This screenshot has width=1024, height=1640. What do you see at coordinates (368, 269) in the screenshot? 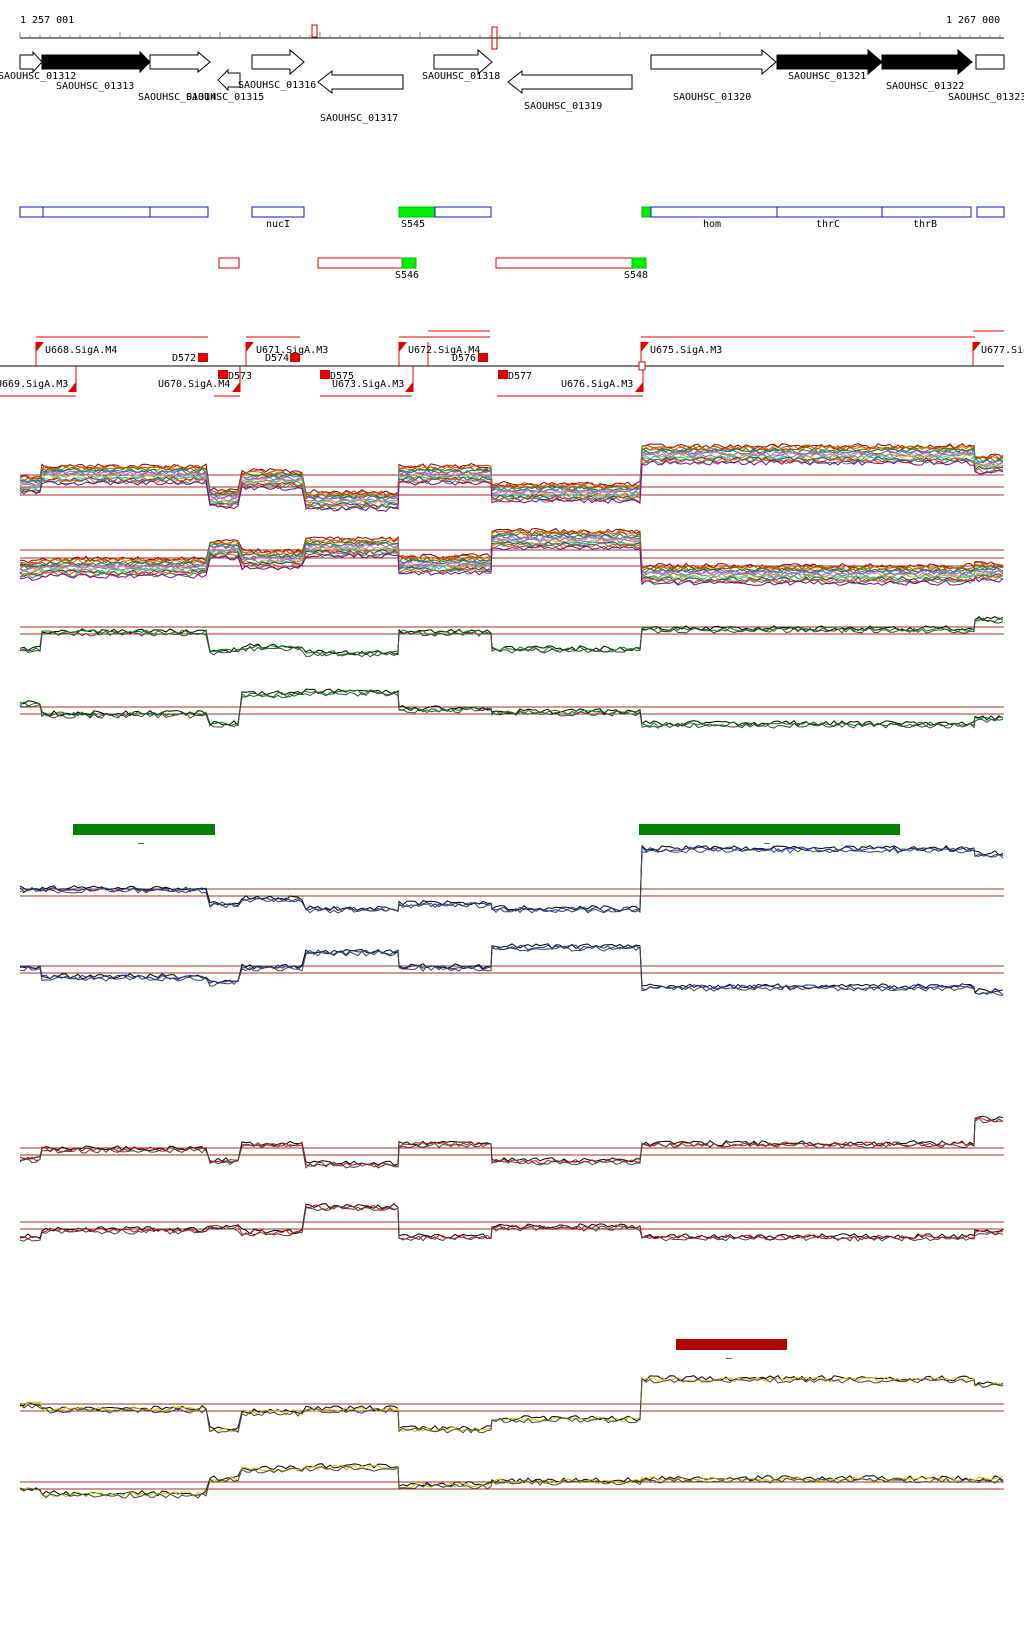
I see `transcript-S546: S546` at bounding box center [368, 269].